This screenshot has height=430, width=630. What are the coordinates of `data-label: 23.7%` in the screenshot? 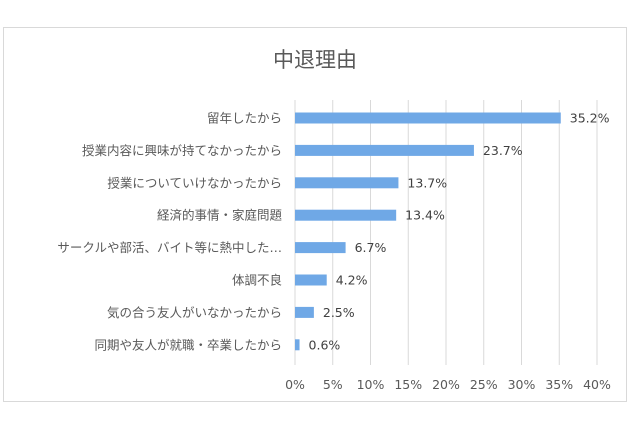 It's located at (503, 150).